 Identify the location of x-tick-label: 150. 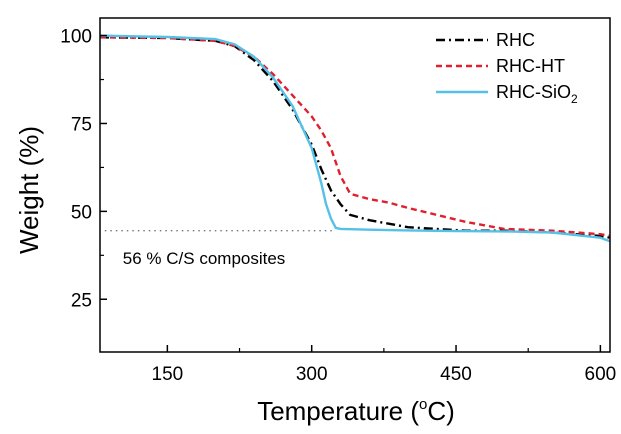
(168, 374).